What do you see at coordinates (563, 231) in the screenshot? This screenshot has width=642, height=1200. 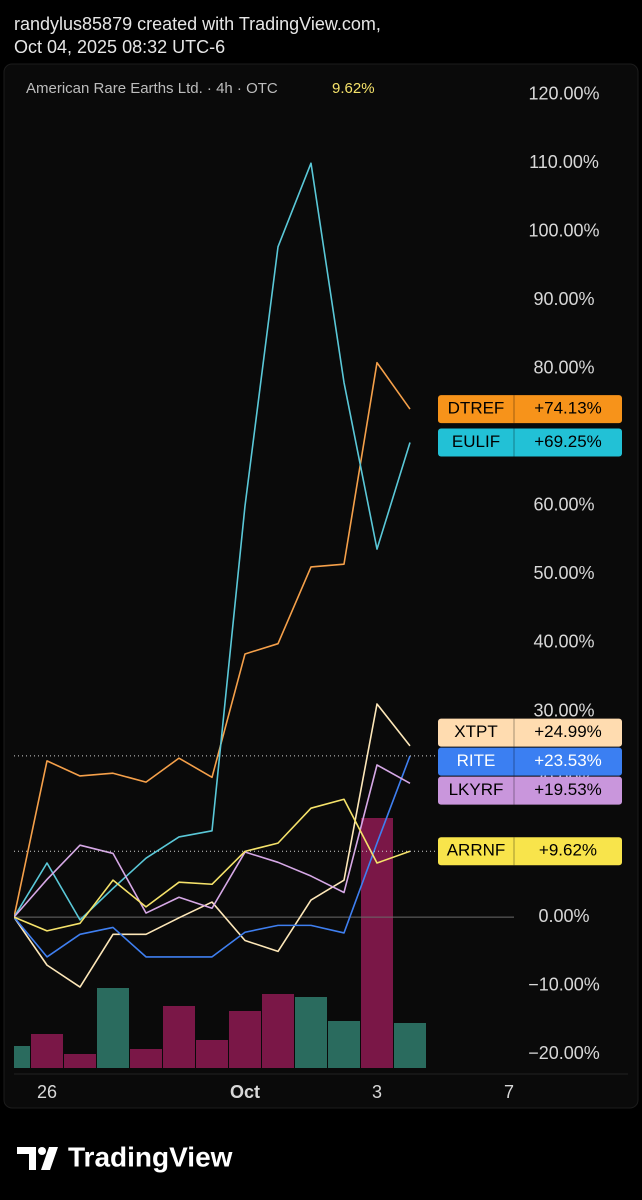 I see `y-tick-label: 100.00%` at bounding box center [563, 231].